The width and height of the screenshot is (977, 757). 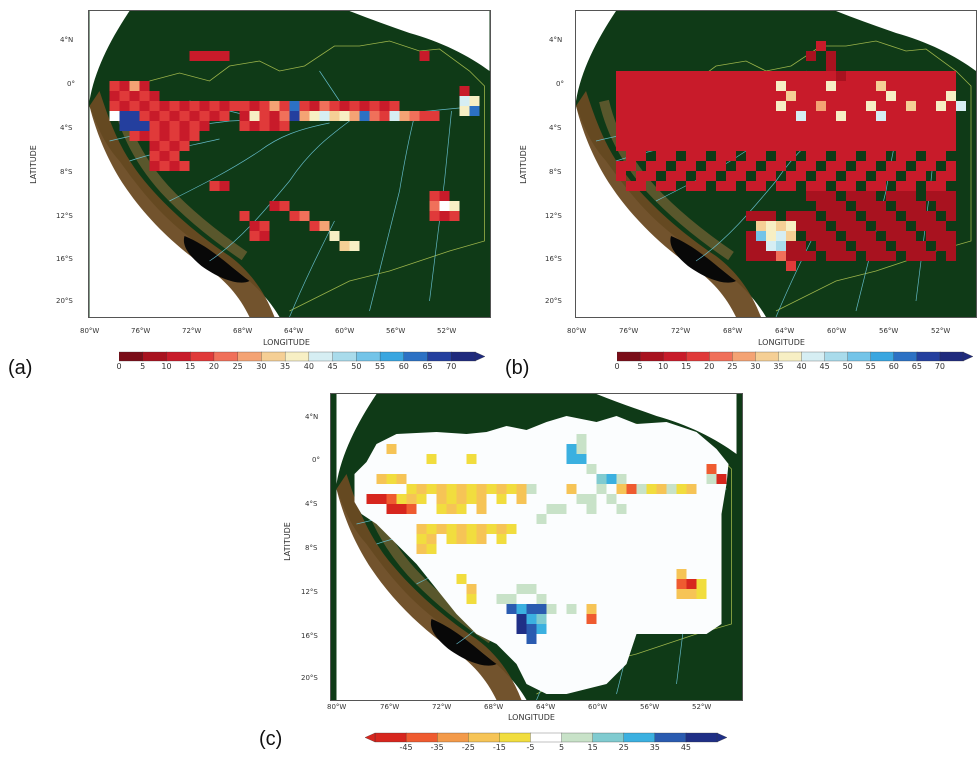 I want to click on xtick-b-72w: 72°W, so click(x=681, y=331).